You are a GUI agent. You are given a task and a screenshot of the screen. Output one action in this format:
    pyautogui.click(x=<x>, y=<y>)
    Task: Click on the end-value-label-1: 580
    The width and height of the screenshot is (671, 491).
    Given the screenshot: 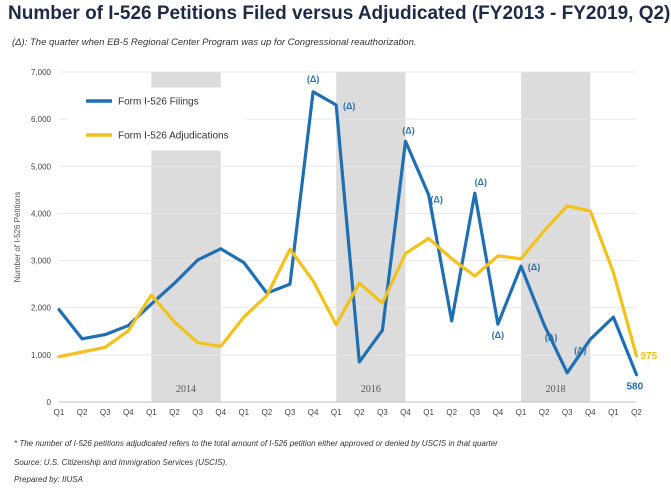 What is the action you would take?
    pyautogui.click(x=635, y=387)
    